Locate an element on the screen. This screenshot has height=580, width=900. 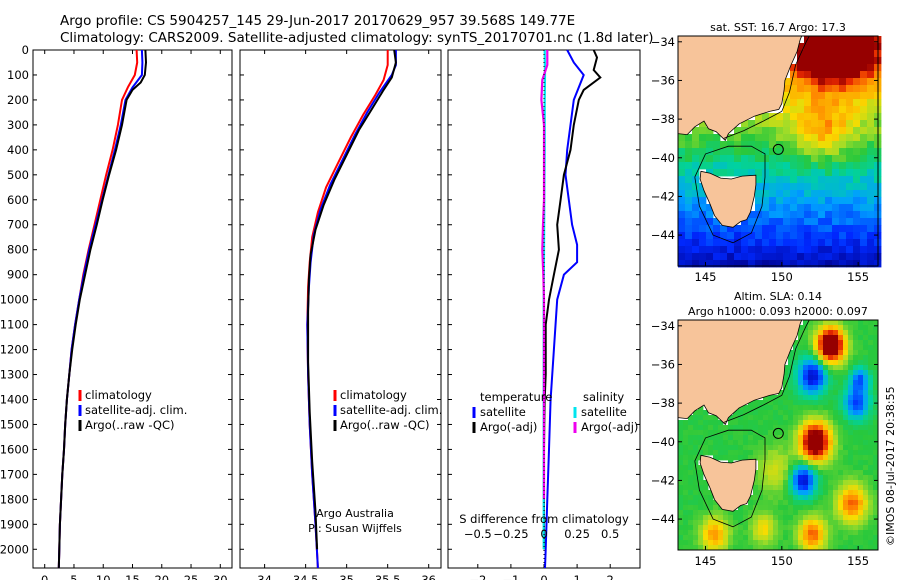
difference-top-tick-label: −0.25 is located at coordinates (510, 534).